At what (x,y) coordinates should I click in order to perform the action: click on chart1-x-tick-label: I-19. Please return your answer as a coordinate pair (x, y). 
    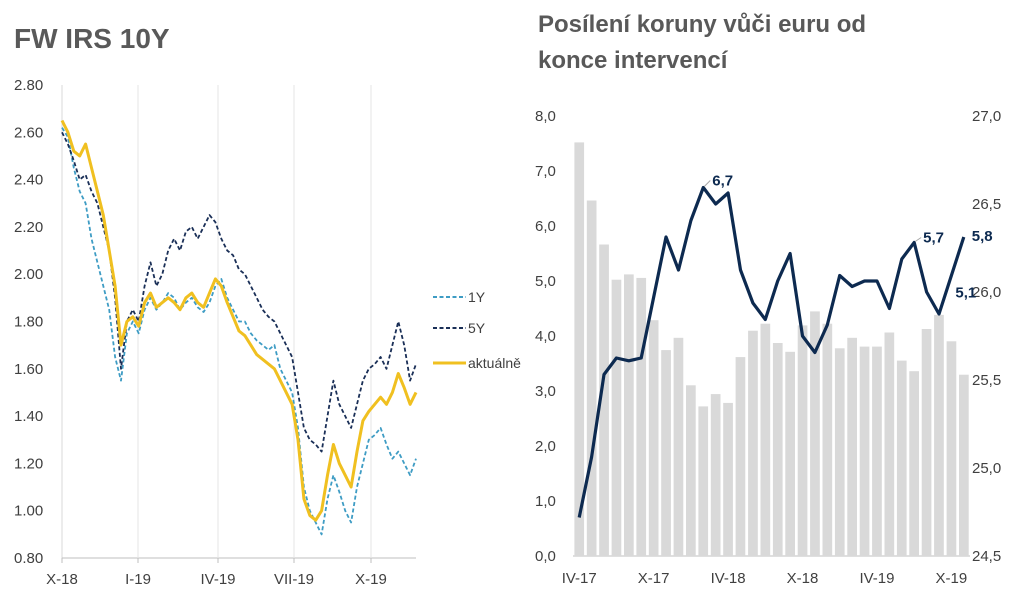
    Looking at the image, I should click on (138, 579).